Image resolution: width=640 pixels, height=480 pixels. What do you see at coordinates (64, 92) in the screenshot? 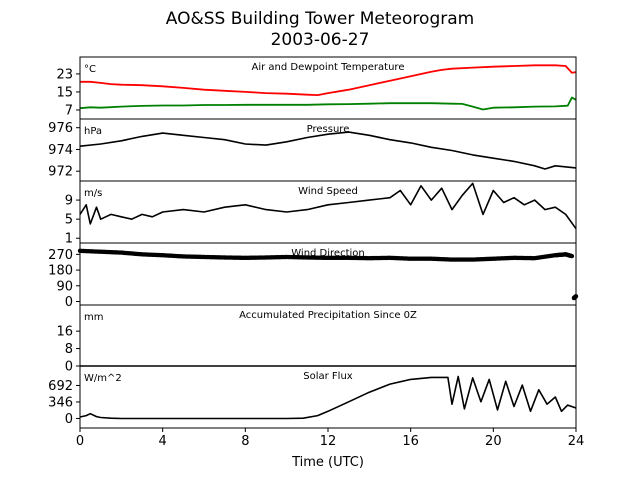
I see `y-tick-label: 15` at bounding box center [64, 92].